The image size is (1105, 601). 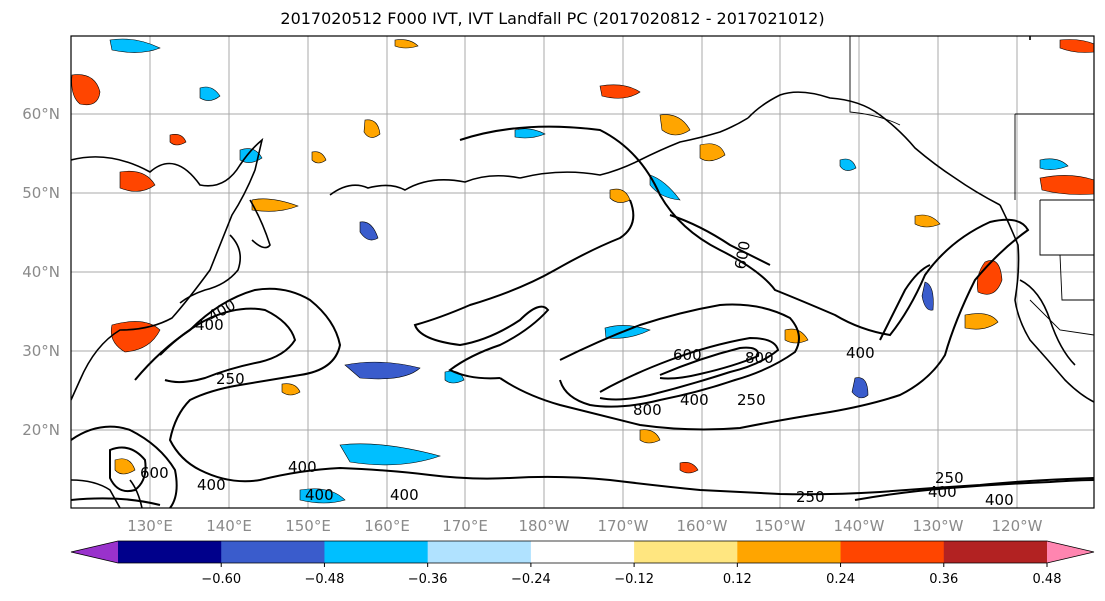 I want to click on lon-label: 140°E, so click(x=229, y=526).